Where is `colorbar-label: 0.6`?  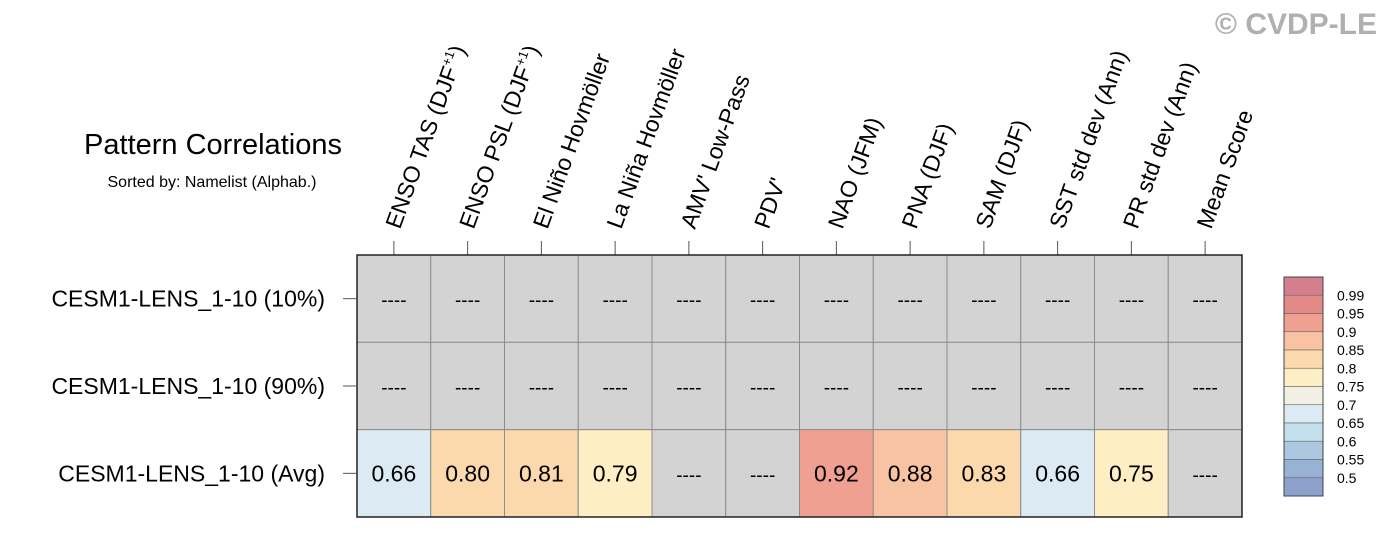 colorbar-label: 0.6 is located at coordinates (1347, 441).